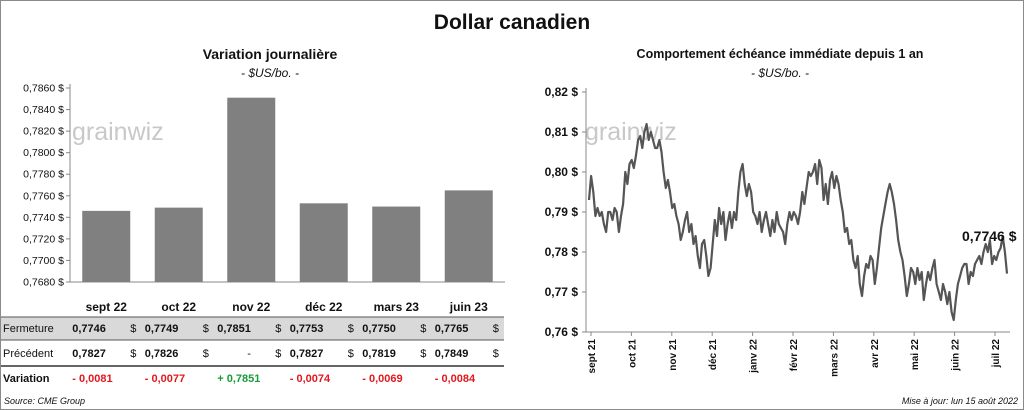 The width and height of the screenshot is (1024, 410). Describe the element at coordinates (252, 341) in the screenshot. I see `table-background` at that location.